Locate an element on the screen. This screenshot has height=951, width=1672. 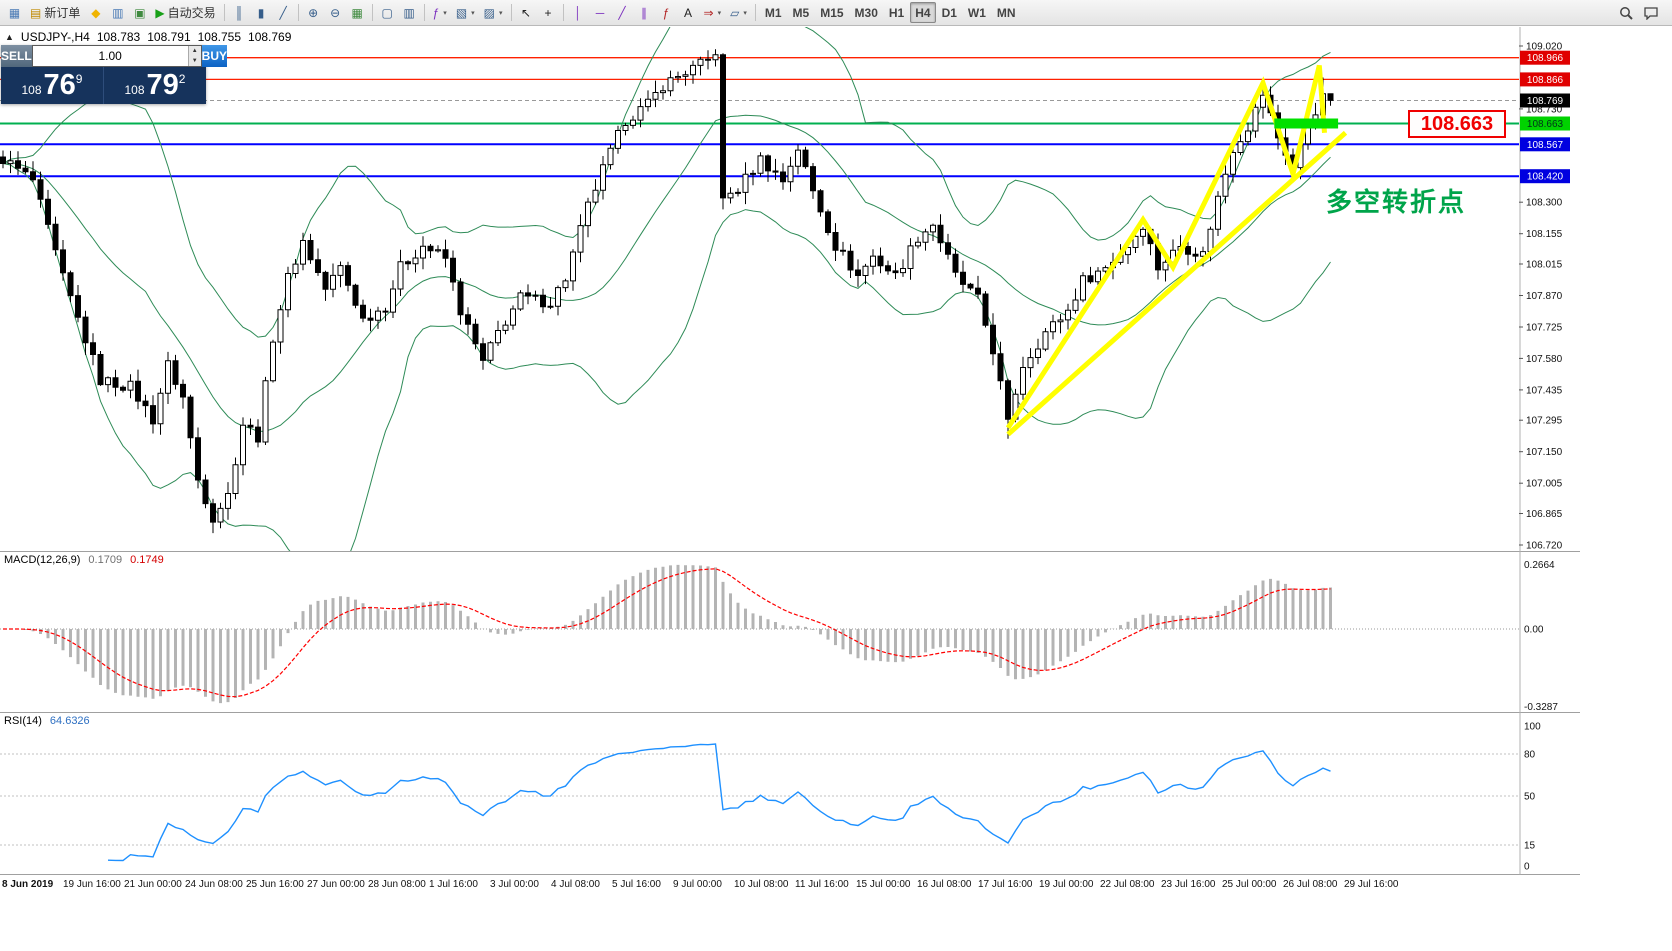
price-tick-107.005: 107.005 is located at coordinates (1544, 484).